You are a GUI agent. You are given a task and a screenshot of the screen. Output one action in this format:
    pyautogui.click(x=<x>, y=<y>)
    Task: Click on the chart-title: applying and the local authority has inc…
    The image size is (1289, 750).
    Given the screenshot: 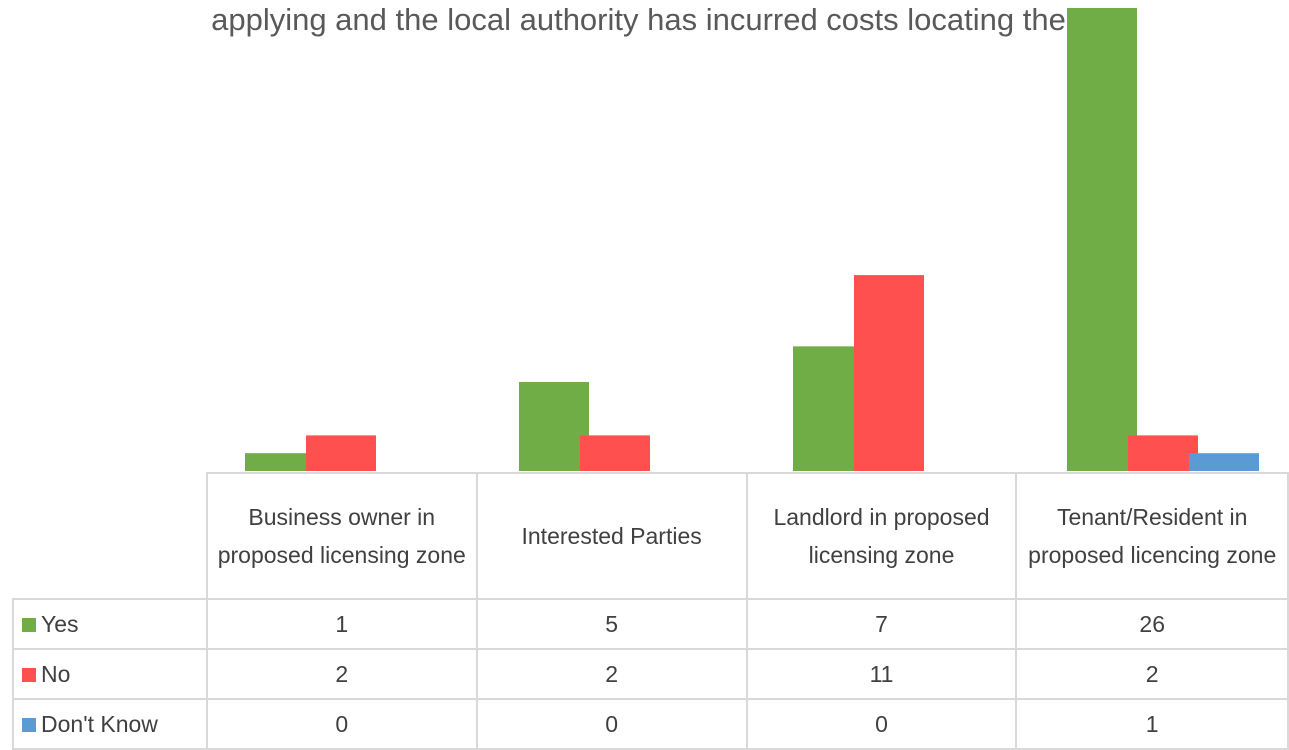 What is the action you would take?
    pyautogui.click(x=660, y=19)
    